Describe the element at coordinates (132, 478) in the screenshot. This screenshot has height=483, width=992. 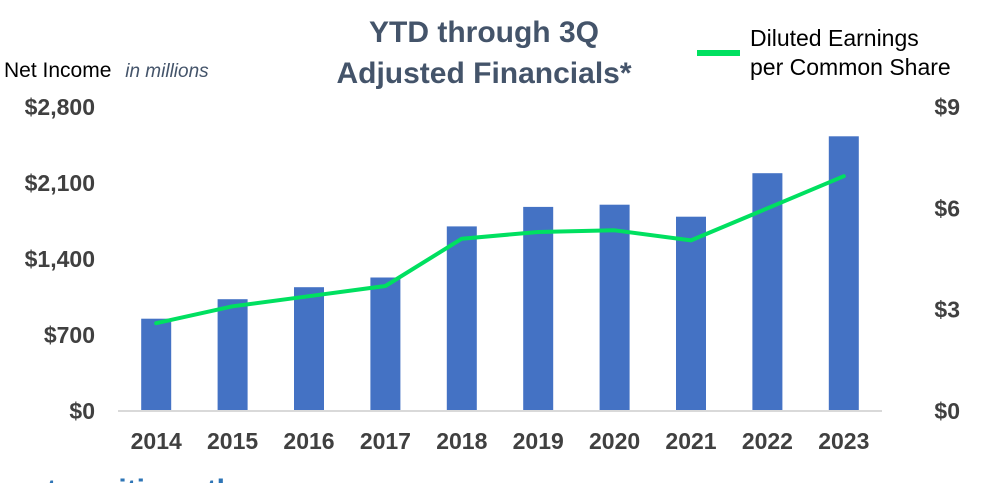
I see `footer-text: st positions th` at that location.